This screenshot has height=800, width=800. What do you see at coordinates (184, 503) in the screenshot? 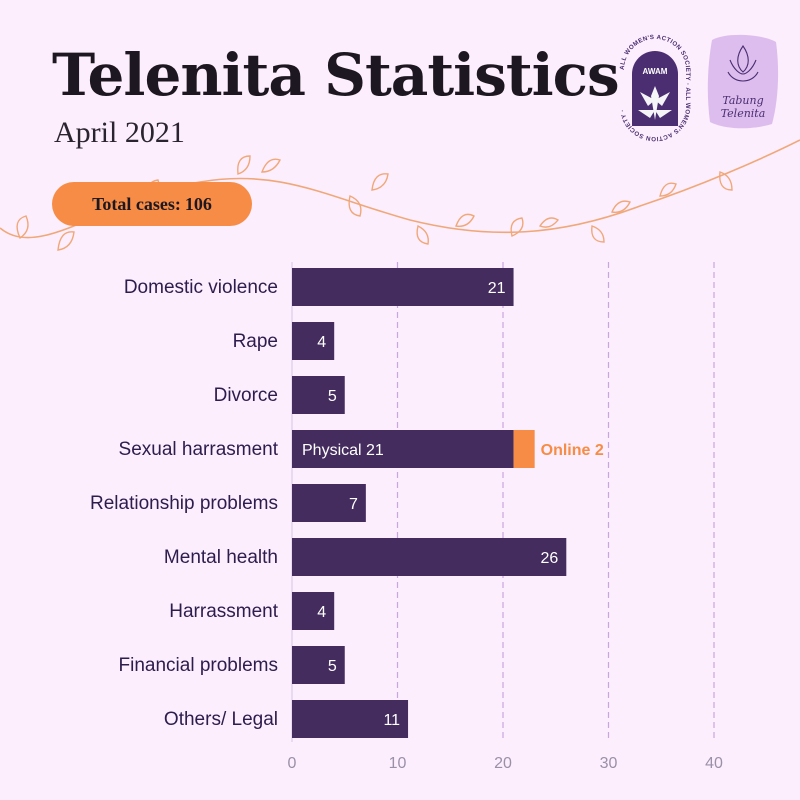
I see `category-label: Relationship problems` at bounding box center [184, 503].